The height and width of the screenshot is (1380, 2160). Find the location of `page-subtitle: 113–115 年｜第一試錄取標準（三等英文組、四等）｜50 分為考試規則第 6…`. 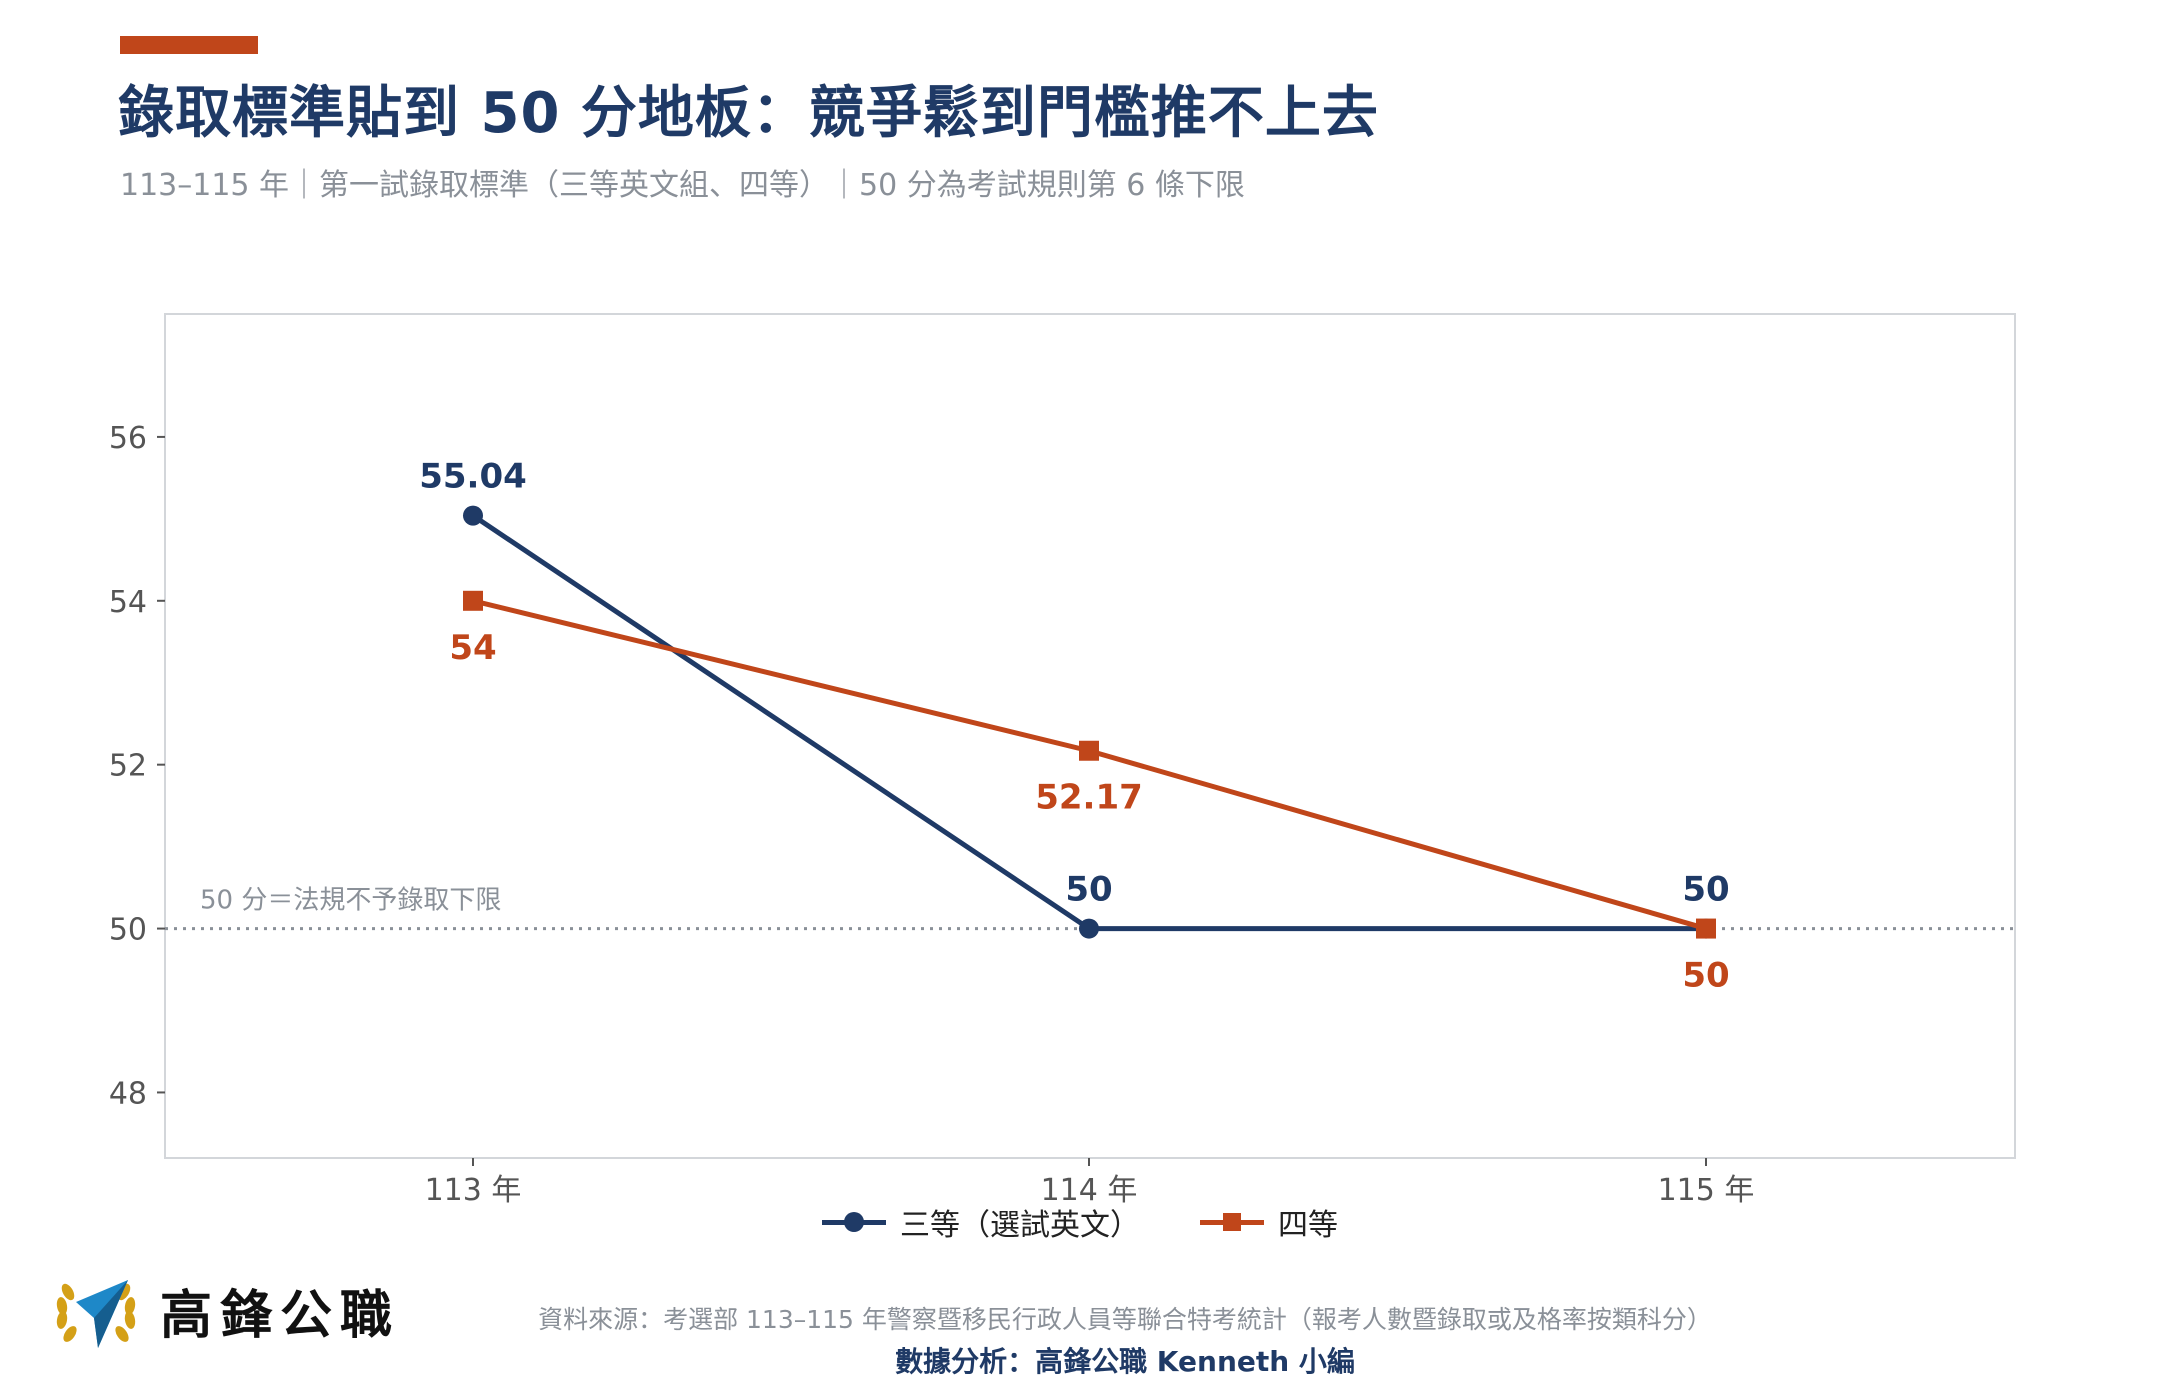

page-subtitle: 113–115 年｜第一試錄取標準（三等英文組、四等）｜50 分為考試規則第 6… is located at coordinates (682, 185).